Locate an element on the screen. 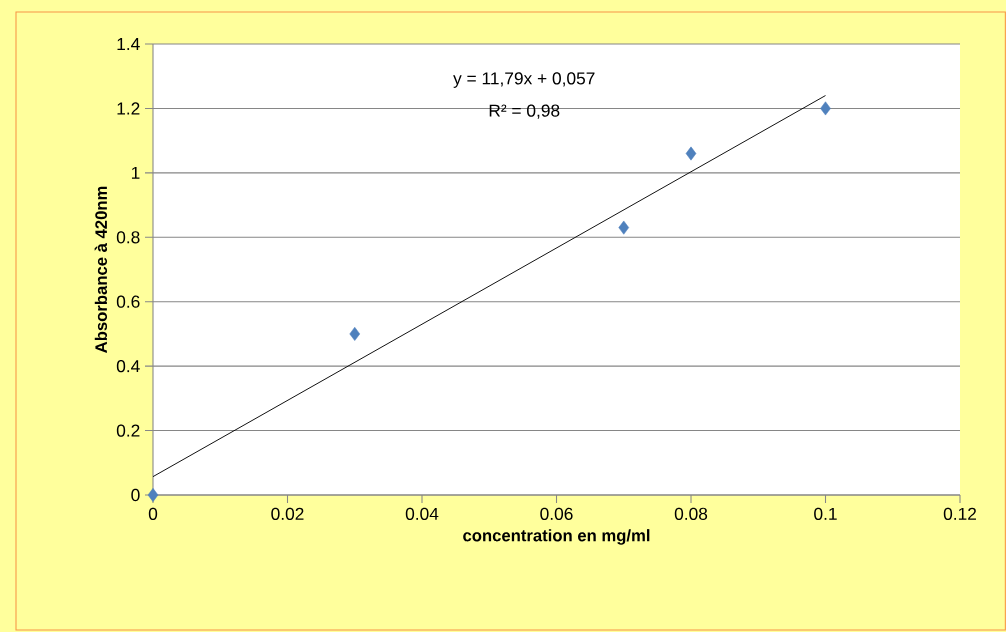  y-tick-label: 0.4 is located at coordinates (128, 366).